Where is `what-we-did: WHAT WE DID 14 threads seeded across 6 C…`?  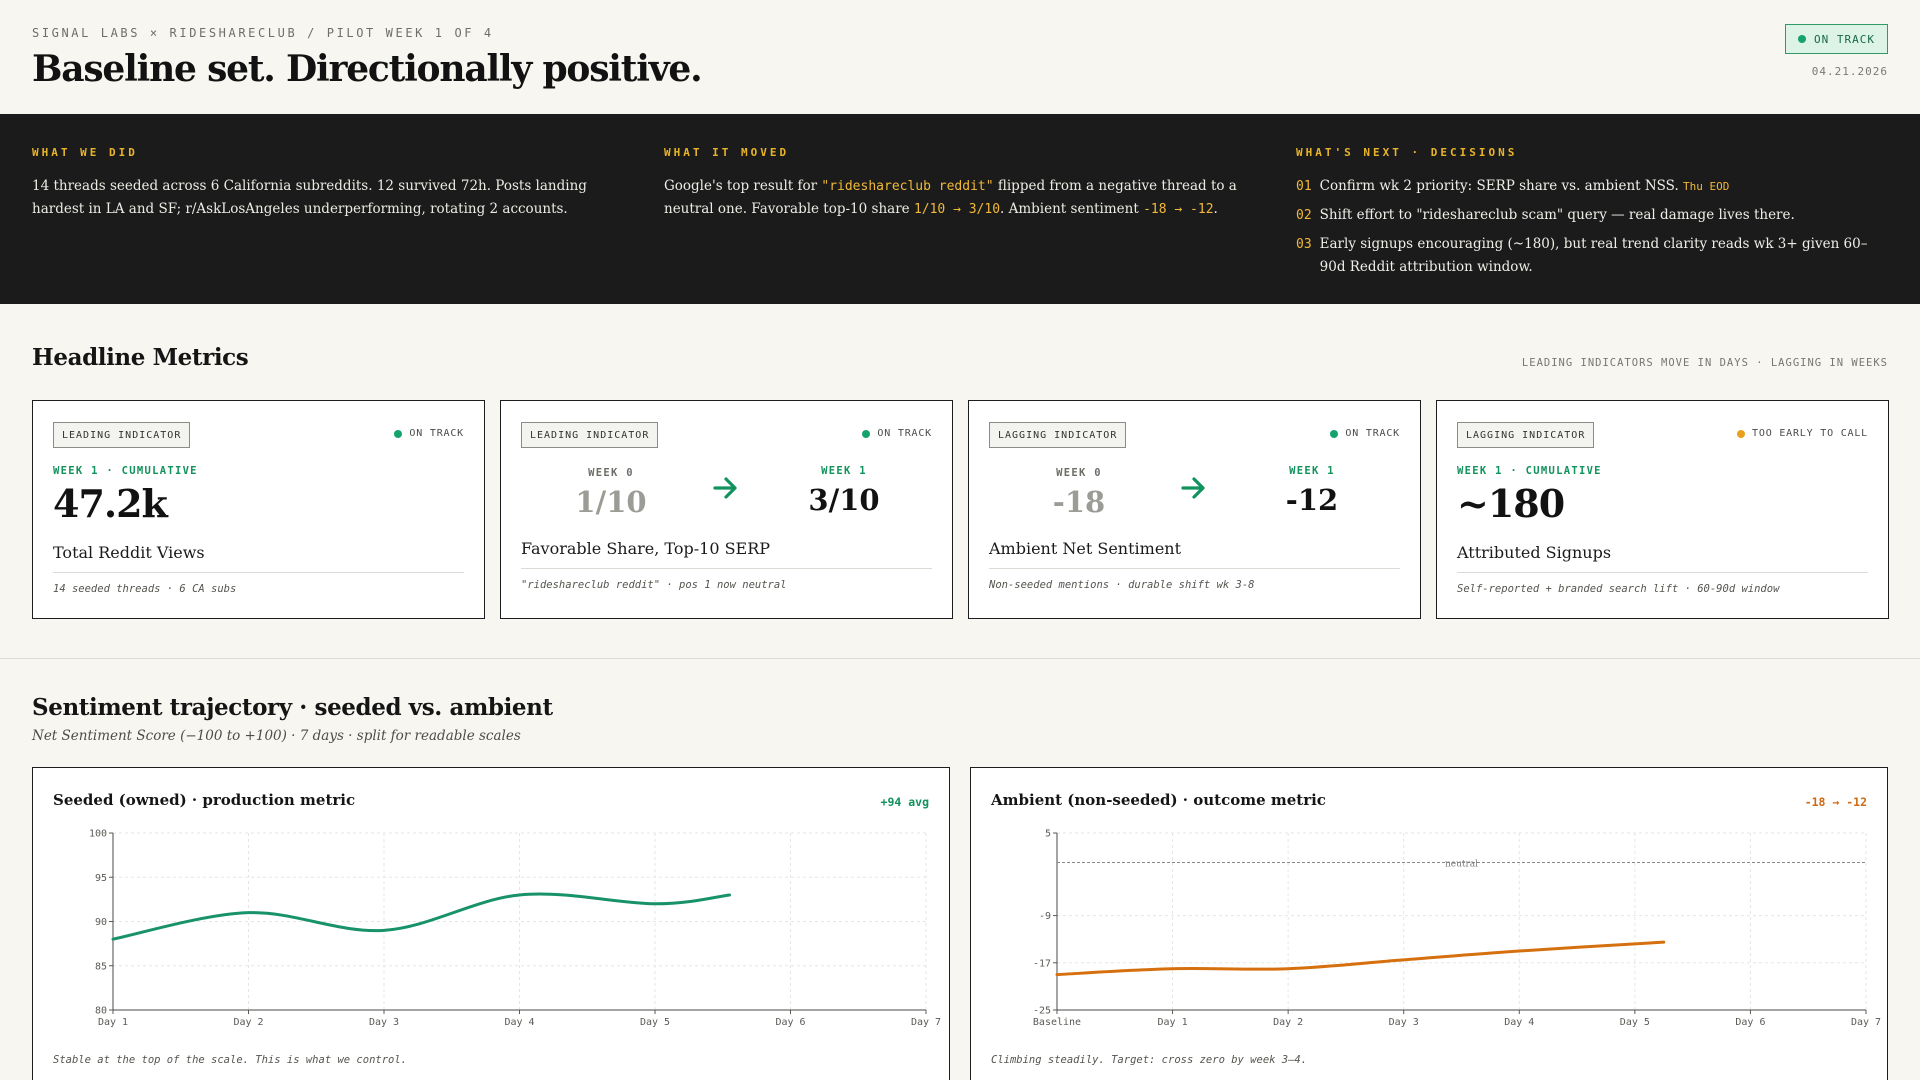 what-we-did: WHAT WE DID 14 threads seeded across 6 C… is located at coordinates (327, 183).